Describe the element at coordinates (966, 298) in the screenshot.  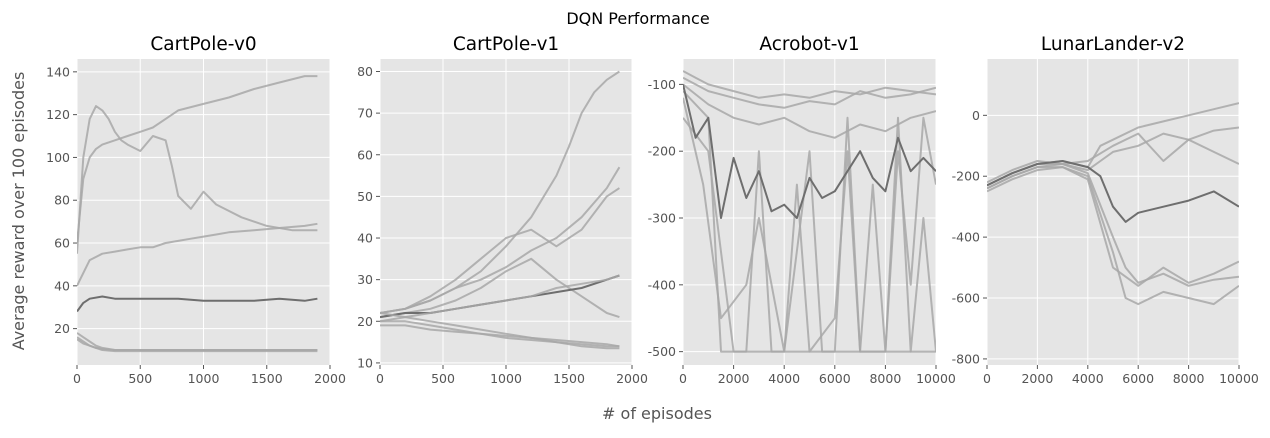
I see `y-tick-label: -600` at that location.